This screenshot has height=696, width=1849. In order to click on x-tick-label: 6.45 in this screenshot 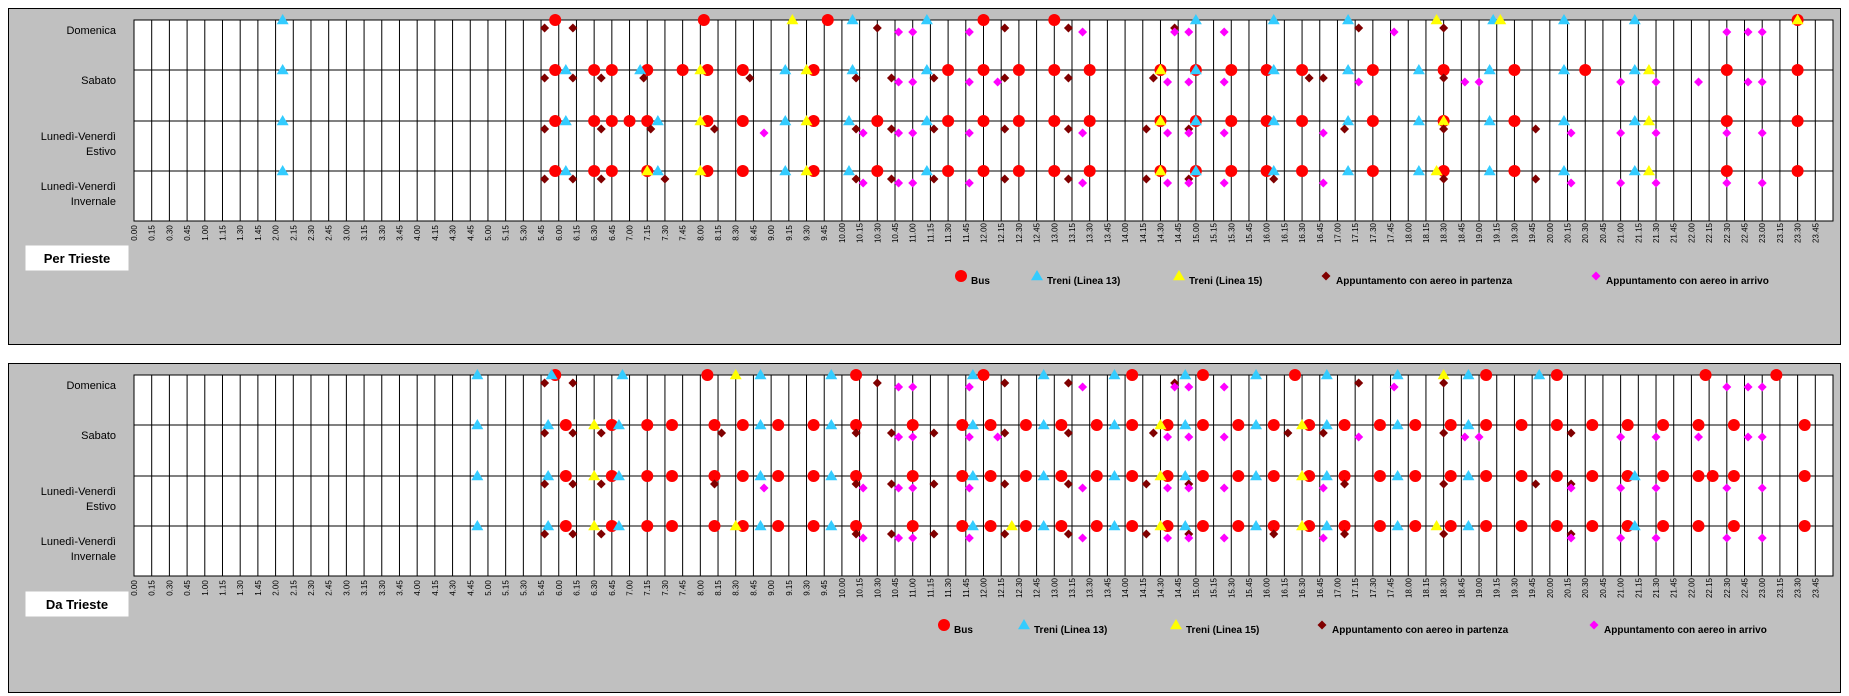, I will do `click(612, 233)`.